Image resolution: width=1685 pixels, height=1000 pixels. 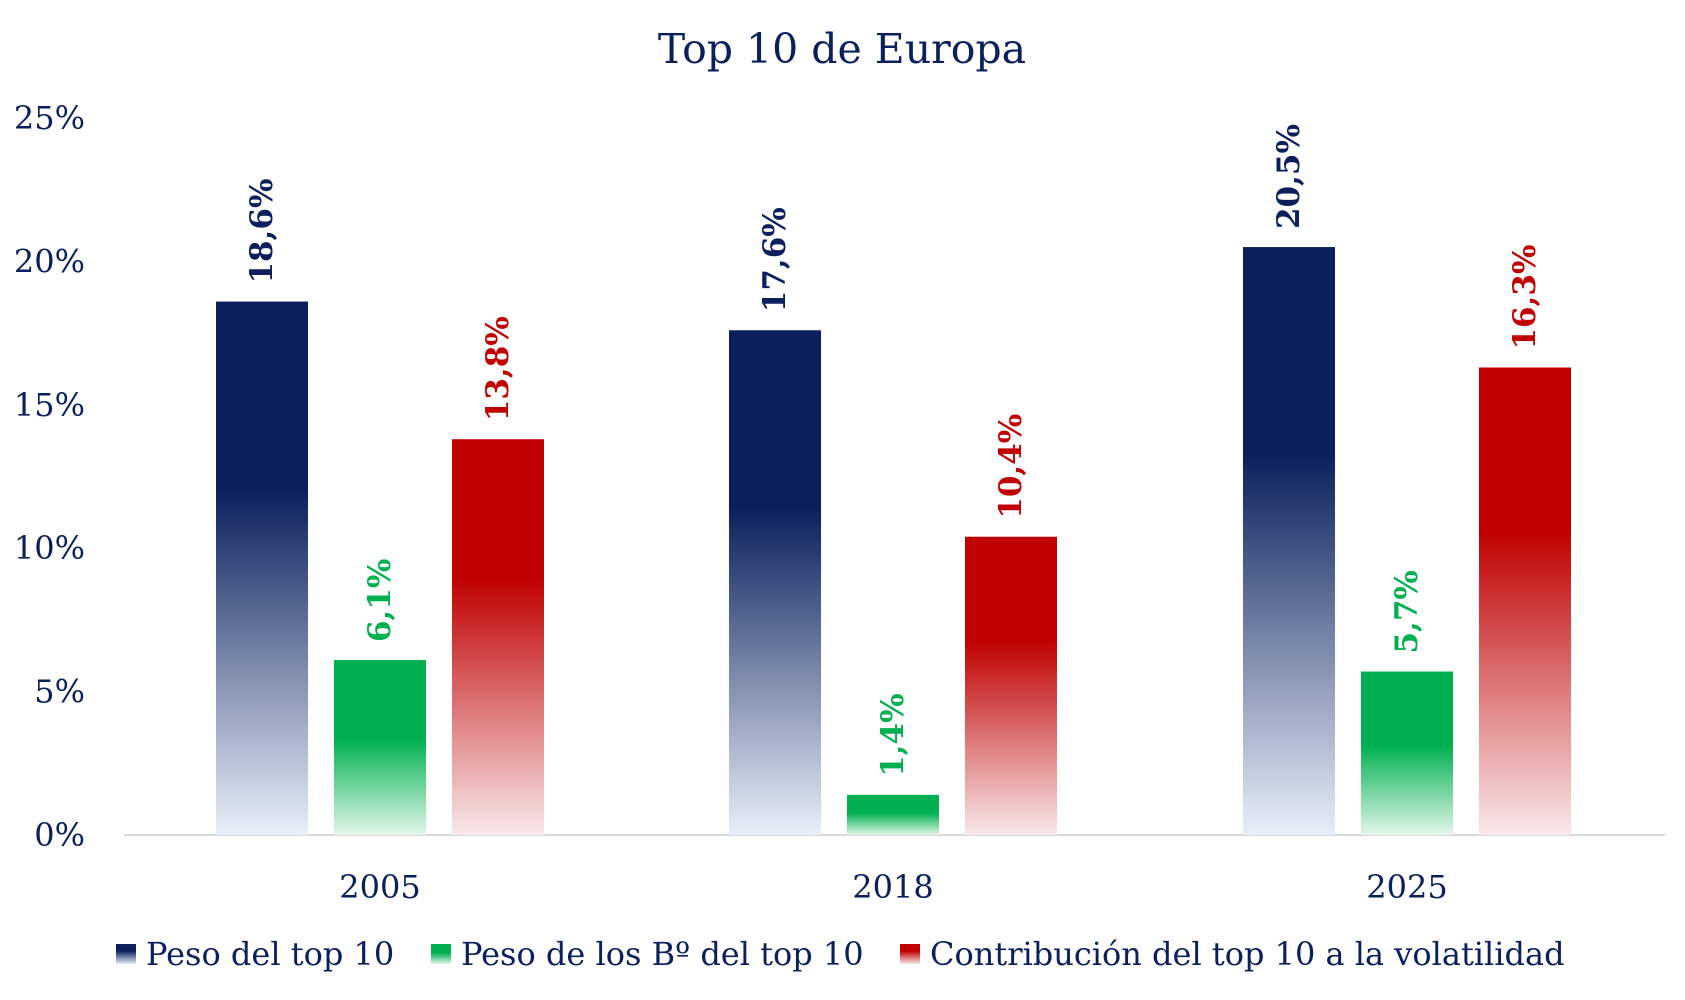 What do you see at coordinates (662, 954) in the screenshot?
I see `legend-label: Peso de los Bº del top 10` at bounding box center [662, 954].